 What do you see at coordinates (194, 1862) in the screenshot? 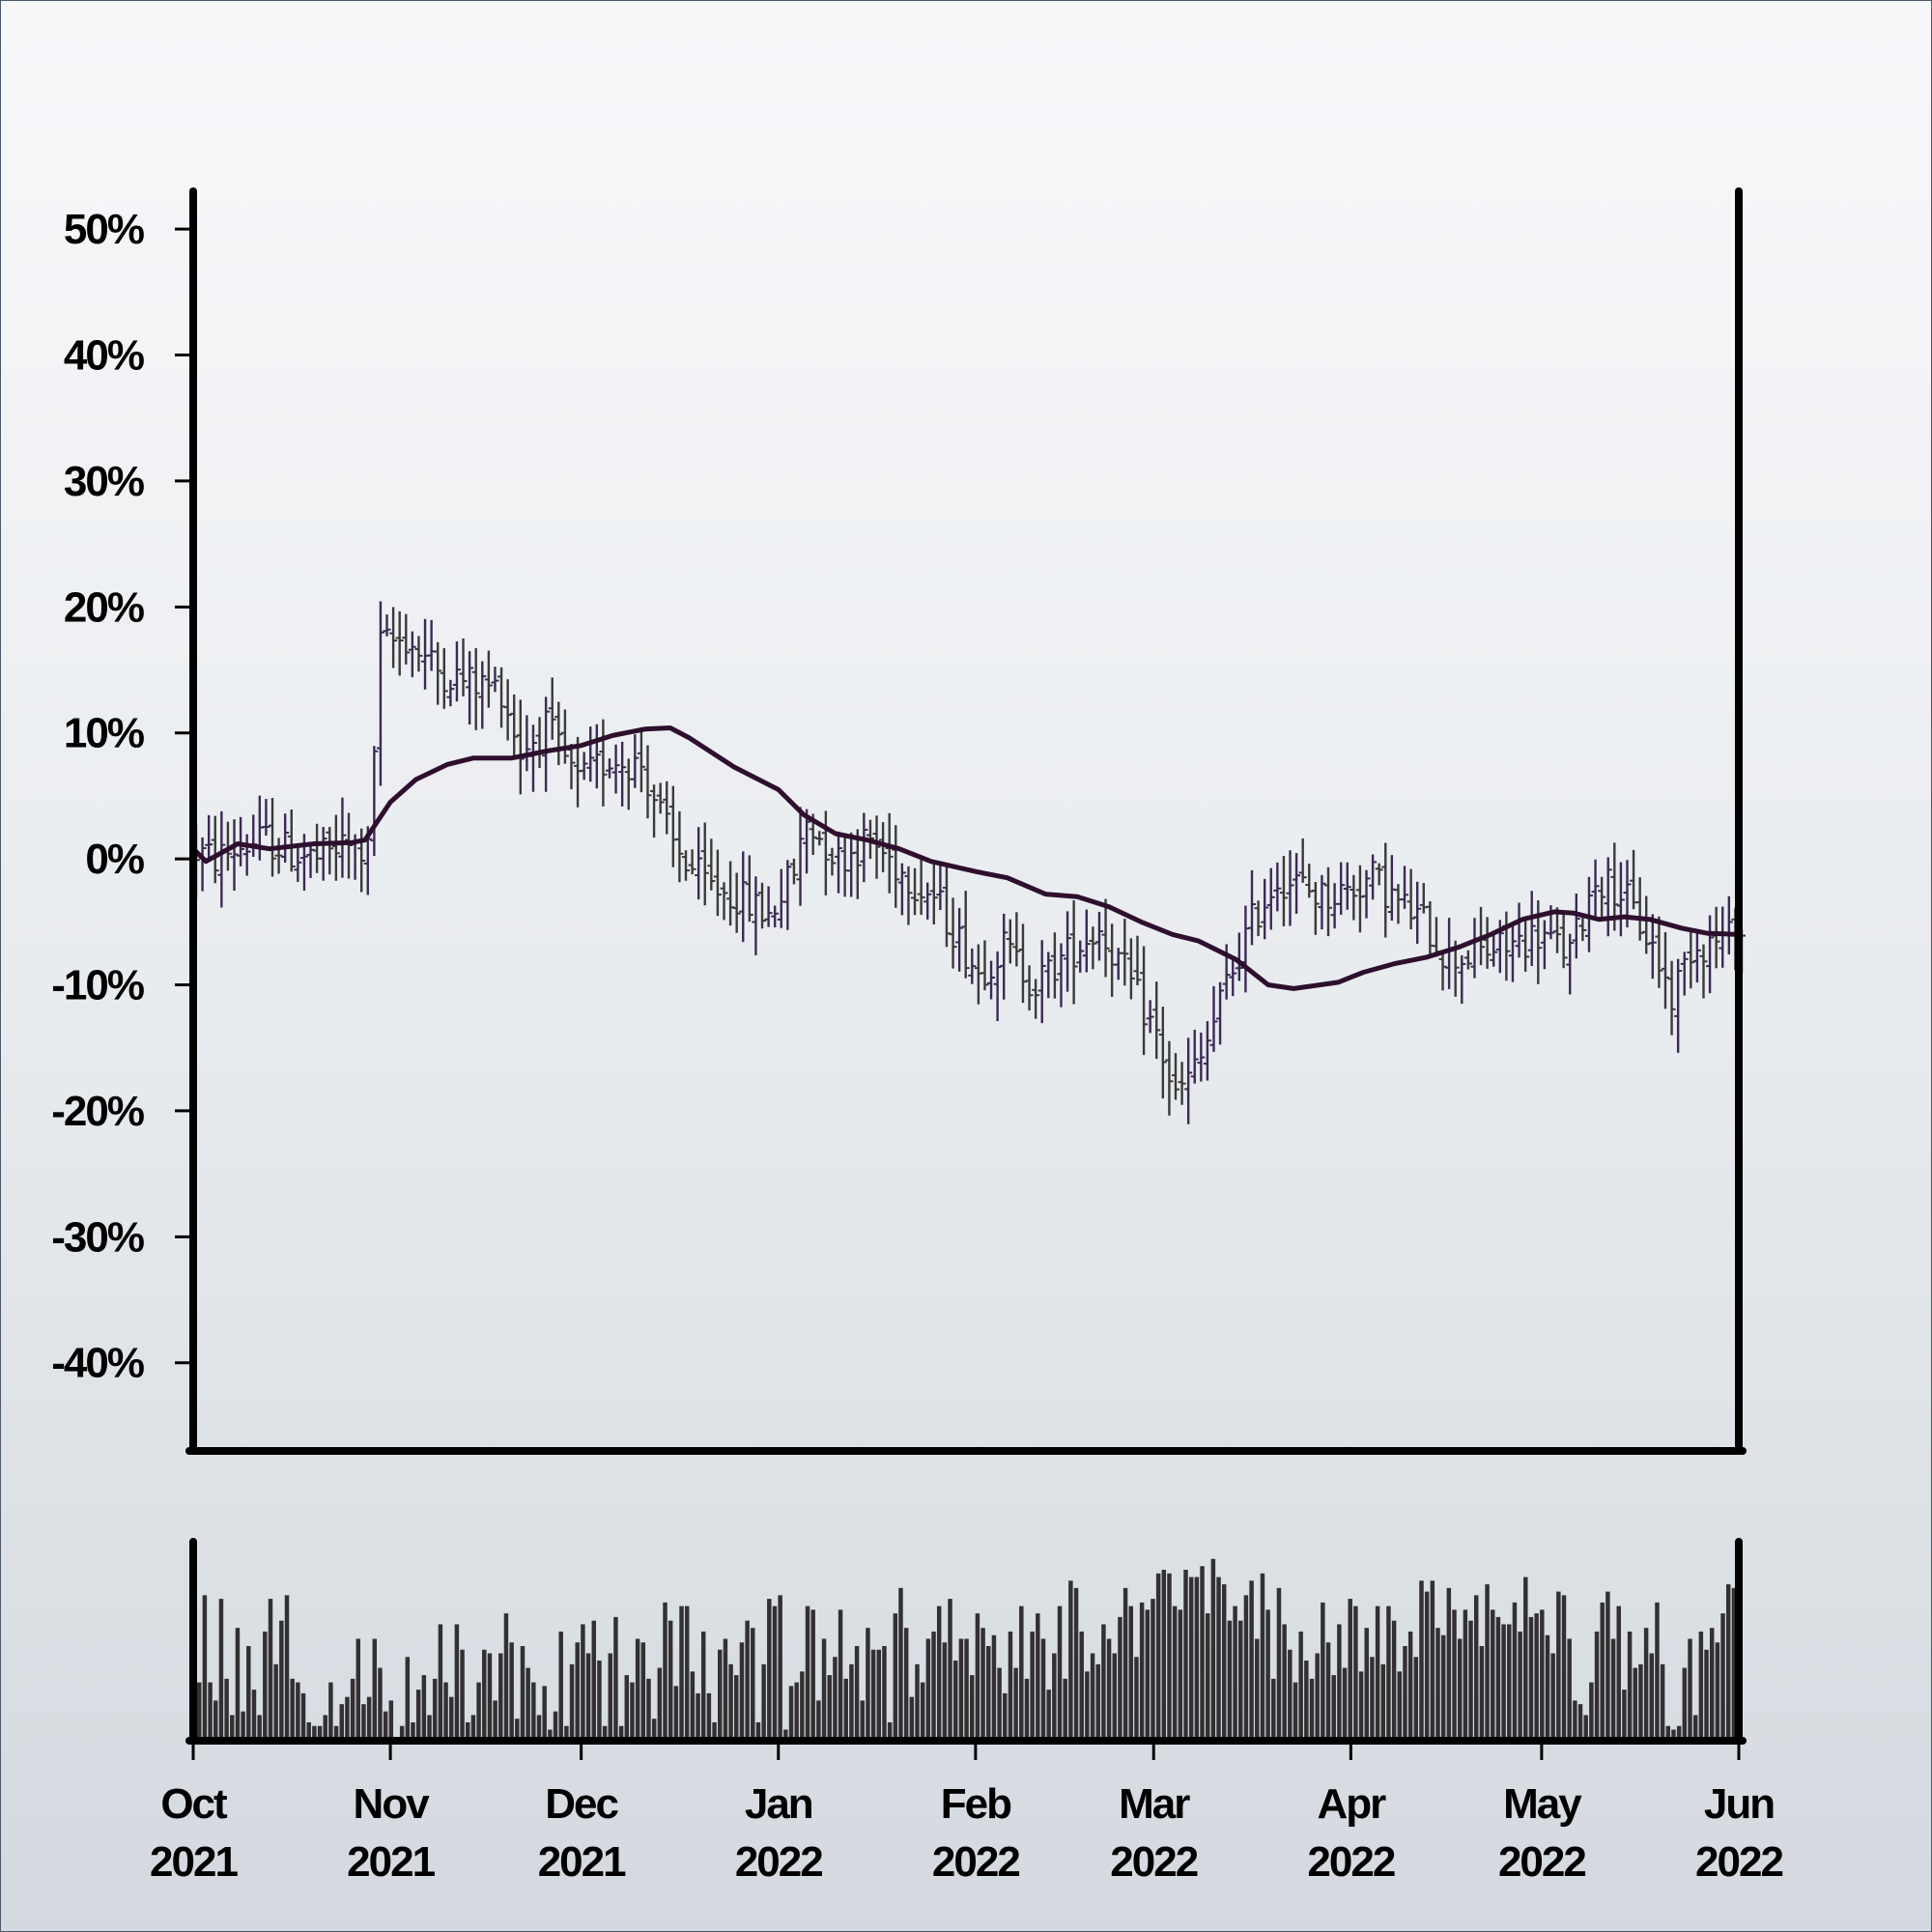
I see `x-tick-year: 2021` at bounding box center [194, 1862].